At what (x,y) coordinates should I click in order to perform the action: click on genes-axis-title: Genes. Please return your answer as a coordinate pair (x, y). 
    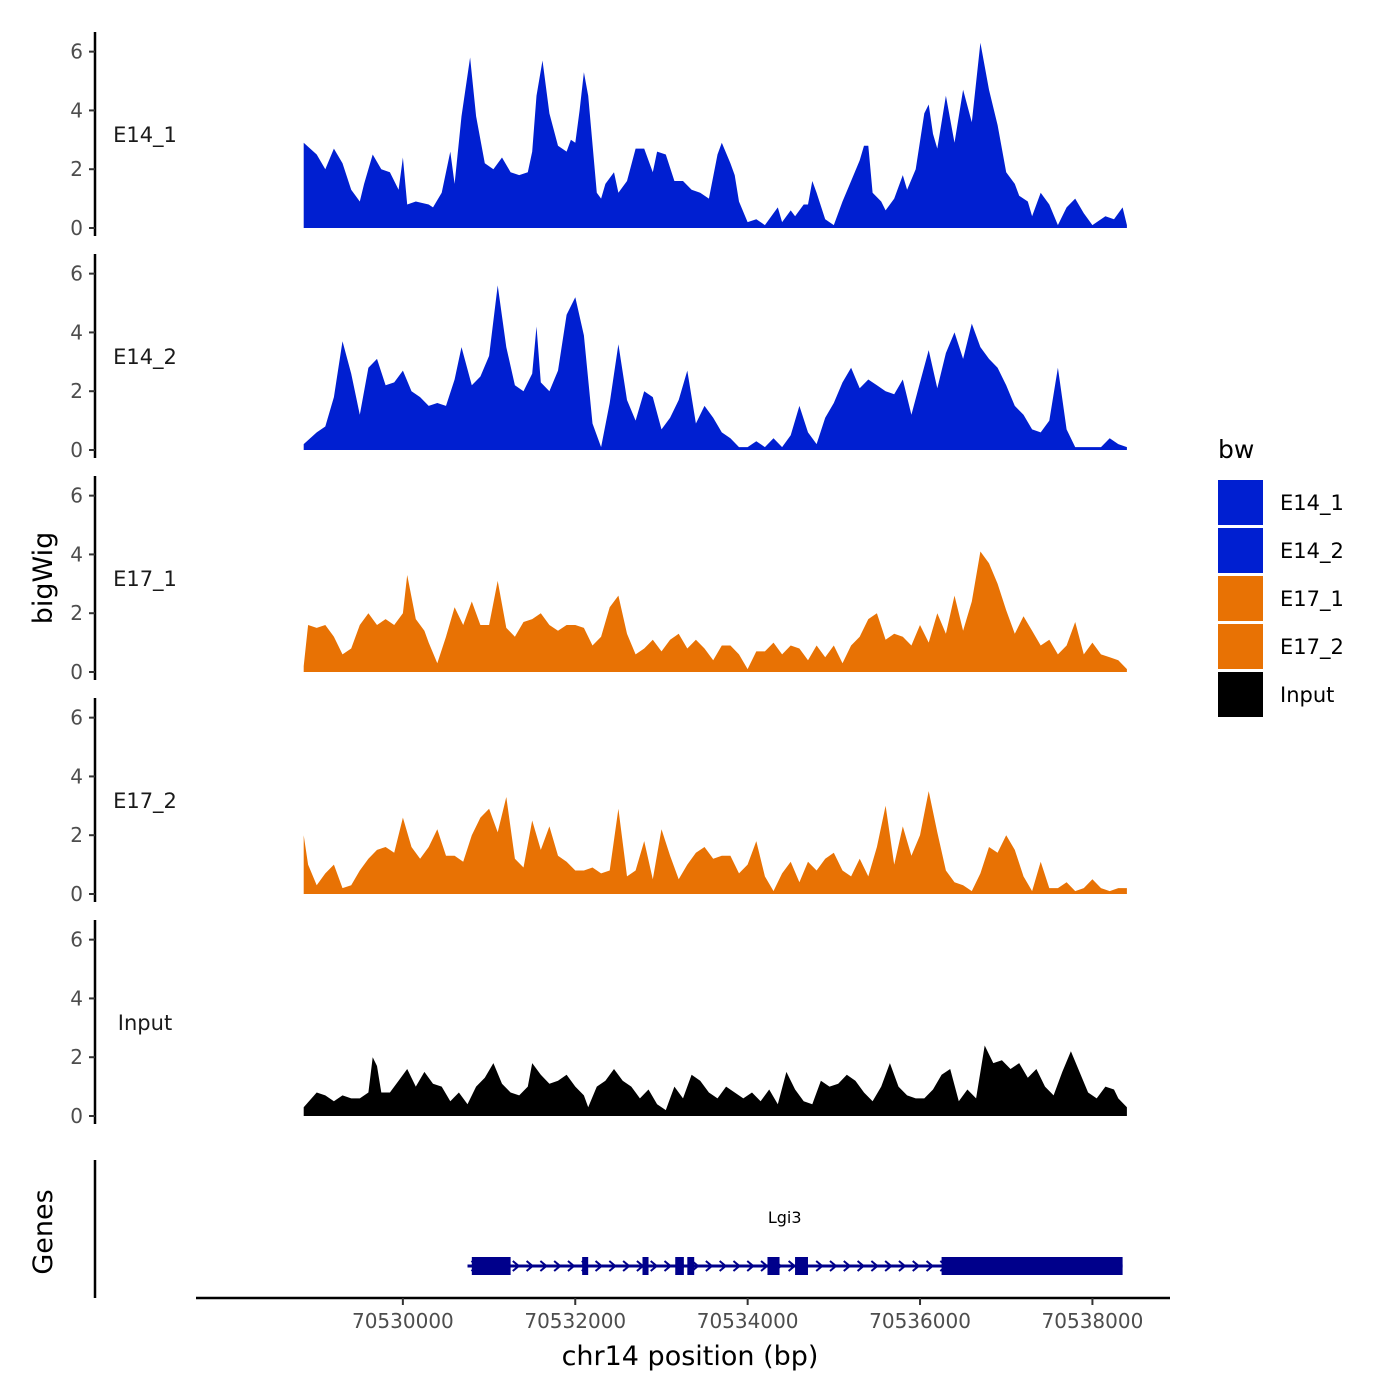
    Looking at the image, I should click on (43, 1231).